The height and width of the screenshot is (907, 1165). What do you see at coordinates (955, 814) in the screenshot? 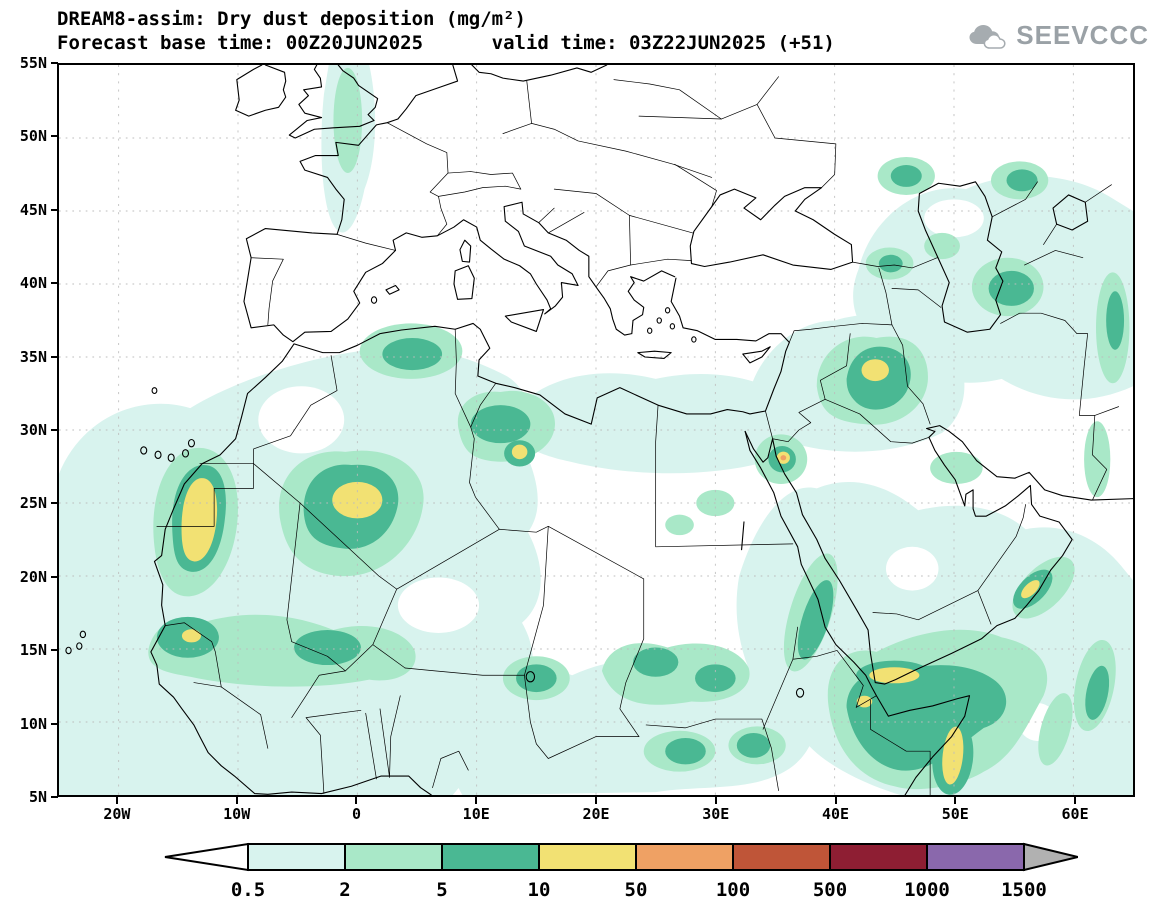
I see `x-tick-label: 50E` at bounding box center [955, 814].